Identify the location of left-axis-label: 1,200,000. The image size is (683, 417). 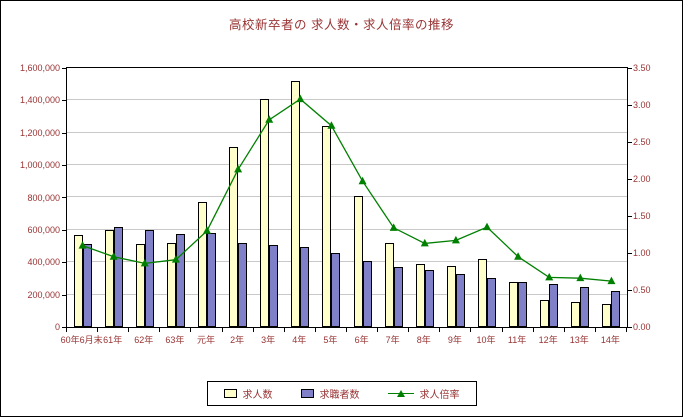
(39, 132).